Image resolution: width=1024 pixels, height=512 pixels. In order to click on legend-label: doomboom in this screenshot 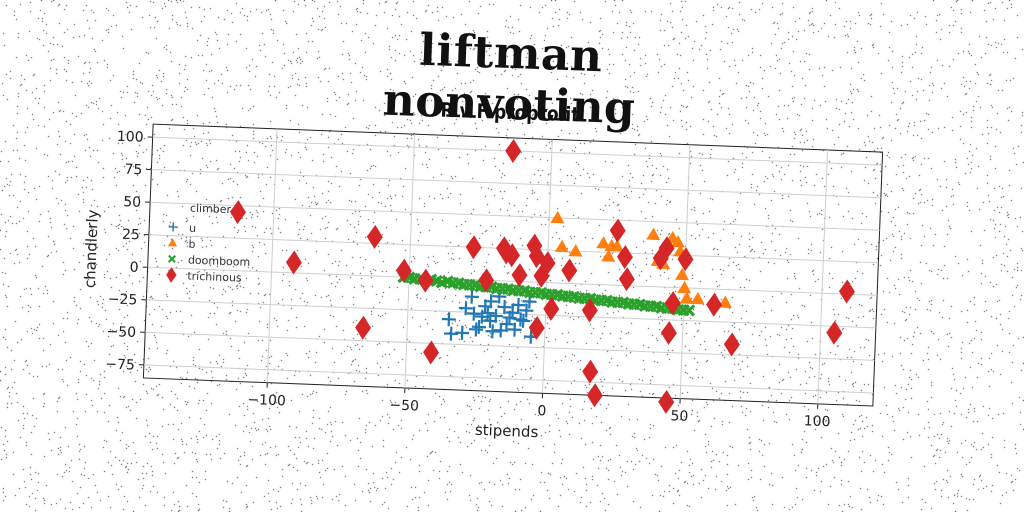, I will do `click(219, 261)`.